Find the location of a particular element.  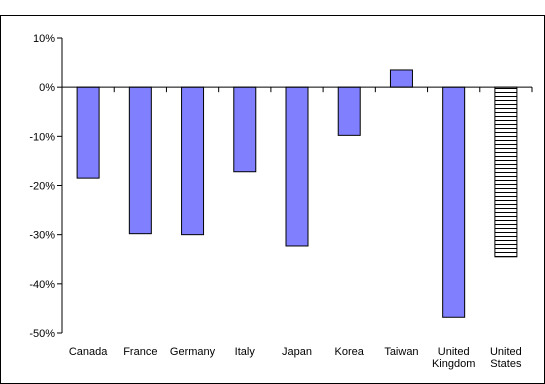

y-tick-label: -30% is located at coordinates (42, 236).